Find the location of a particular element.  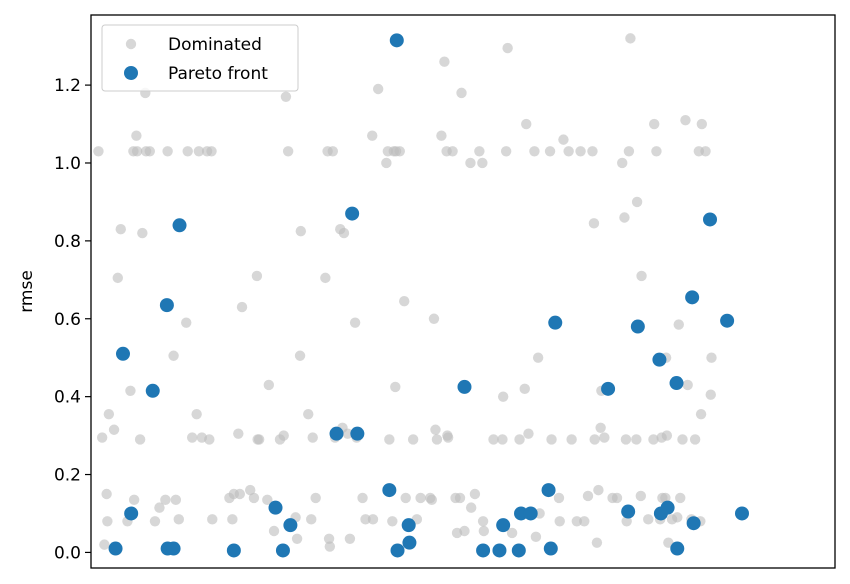

y-axis-label: rmse is located at coordinates (27, 291).